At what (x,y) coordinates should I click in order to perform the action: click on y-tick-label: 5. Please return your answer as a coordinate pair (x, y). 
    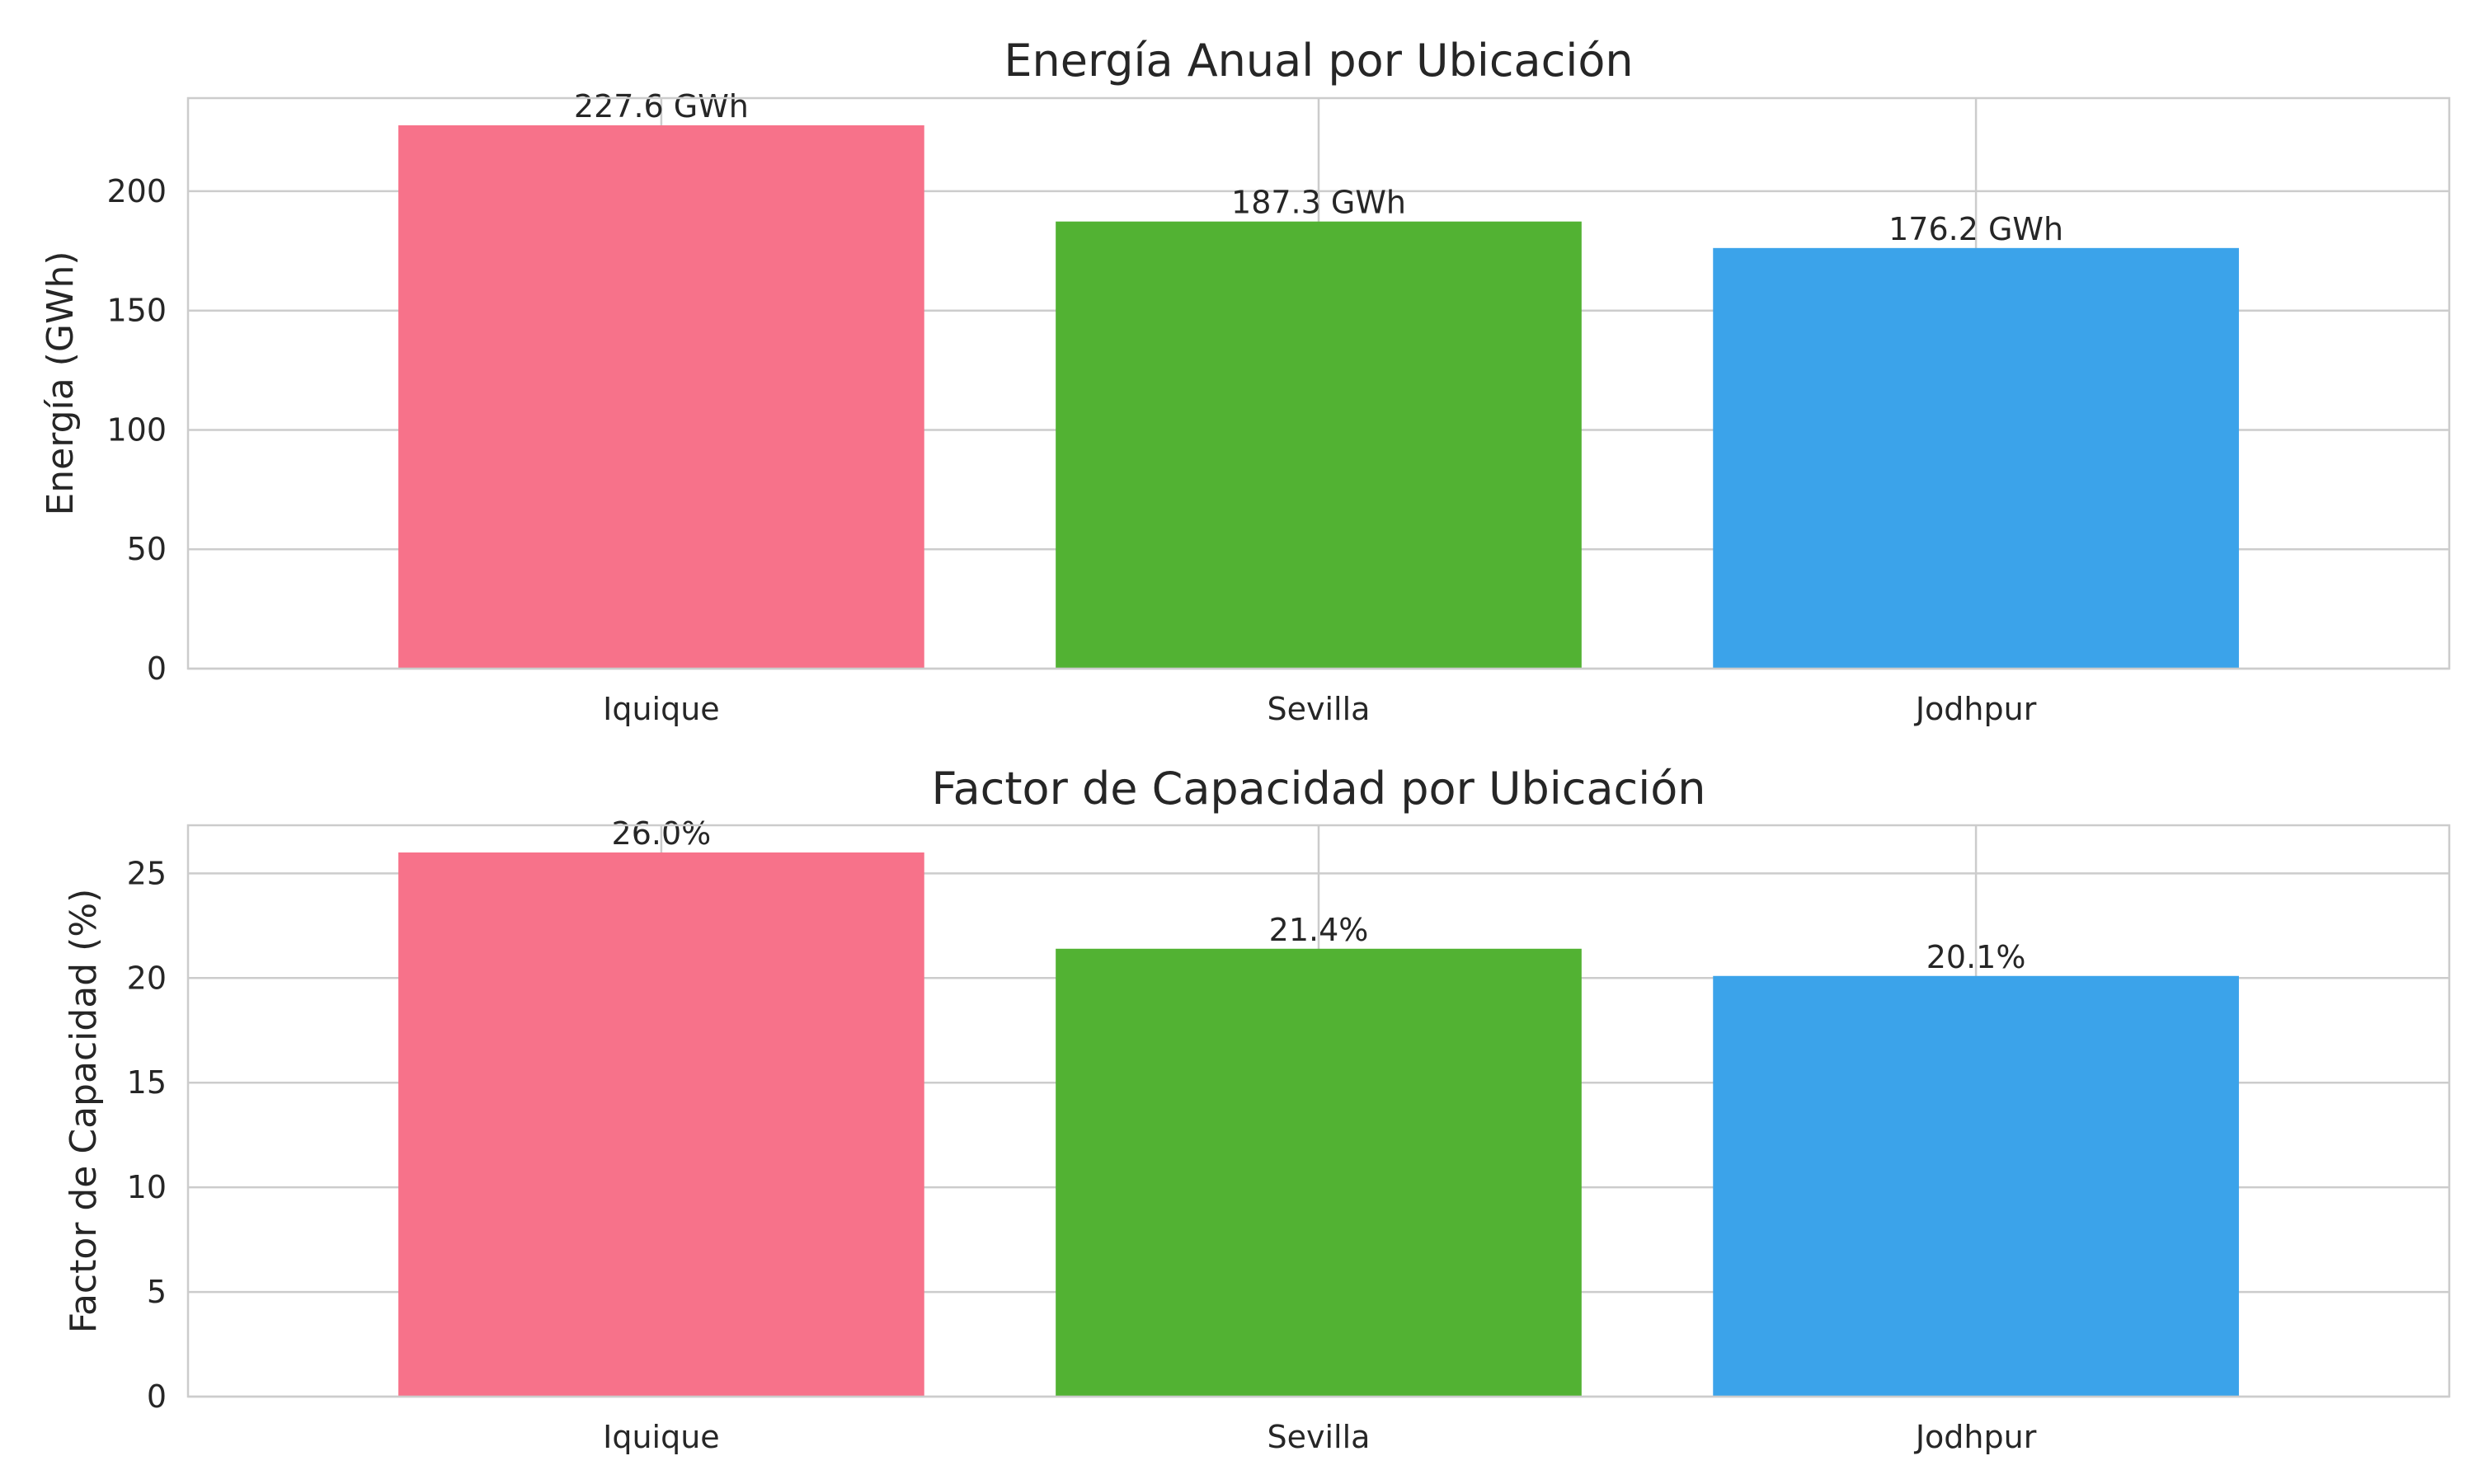
    Looking at the image, I should click on (157, 1292).